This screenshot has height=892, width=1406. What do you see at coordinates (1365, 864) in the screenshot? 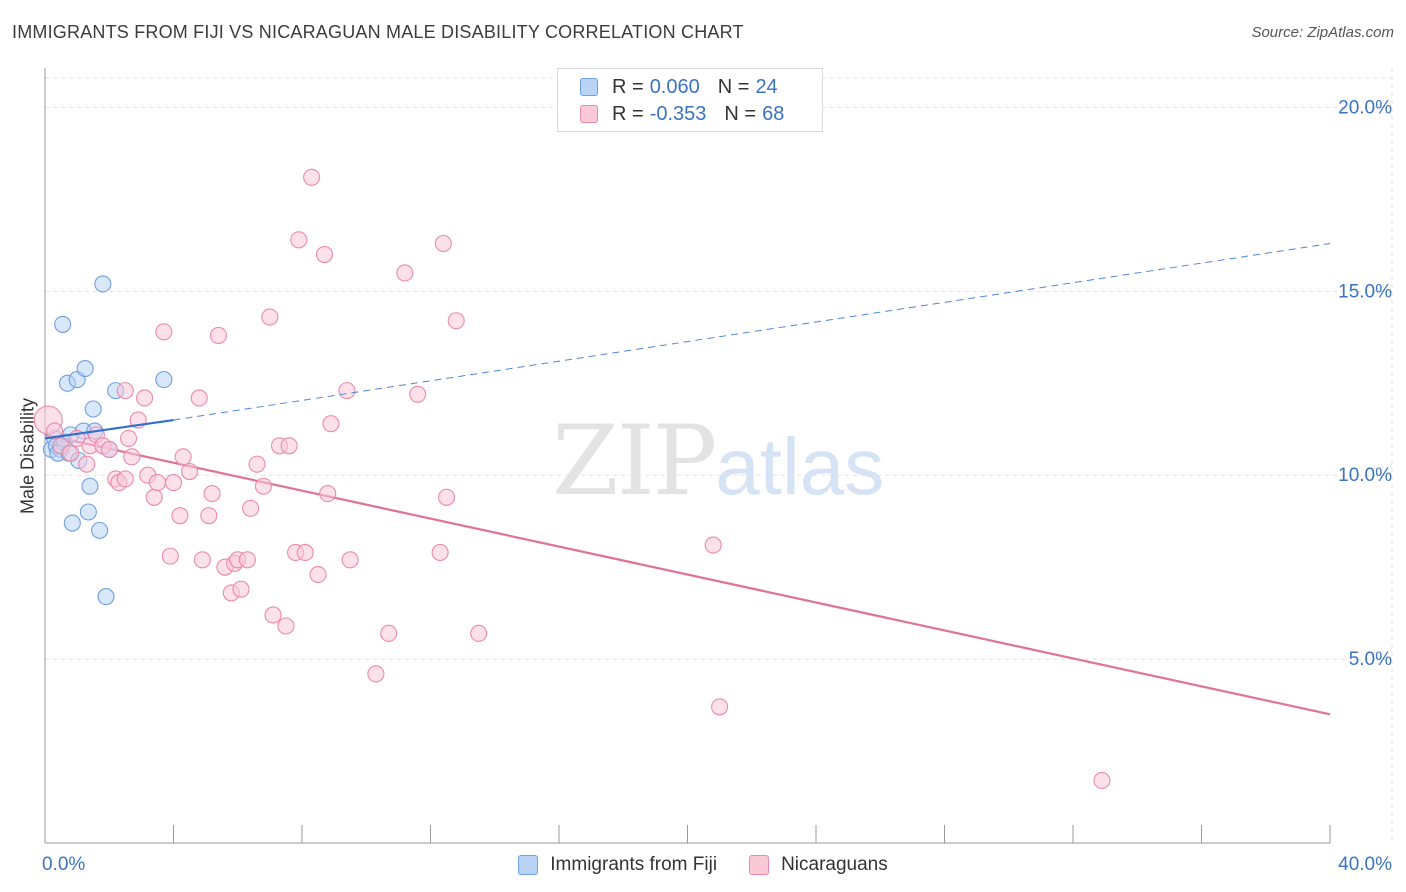
I see `x-tick-label: 40.0%` at bounding box center [1365, 864].